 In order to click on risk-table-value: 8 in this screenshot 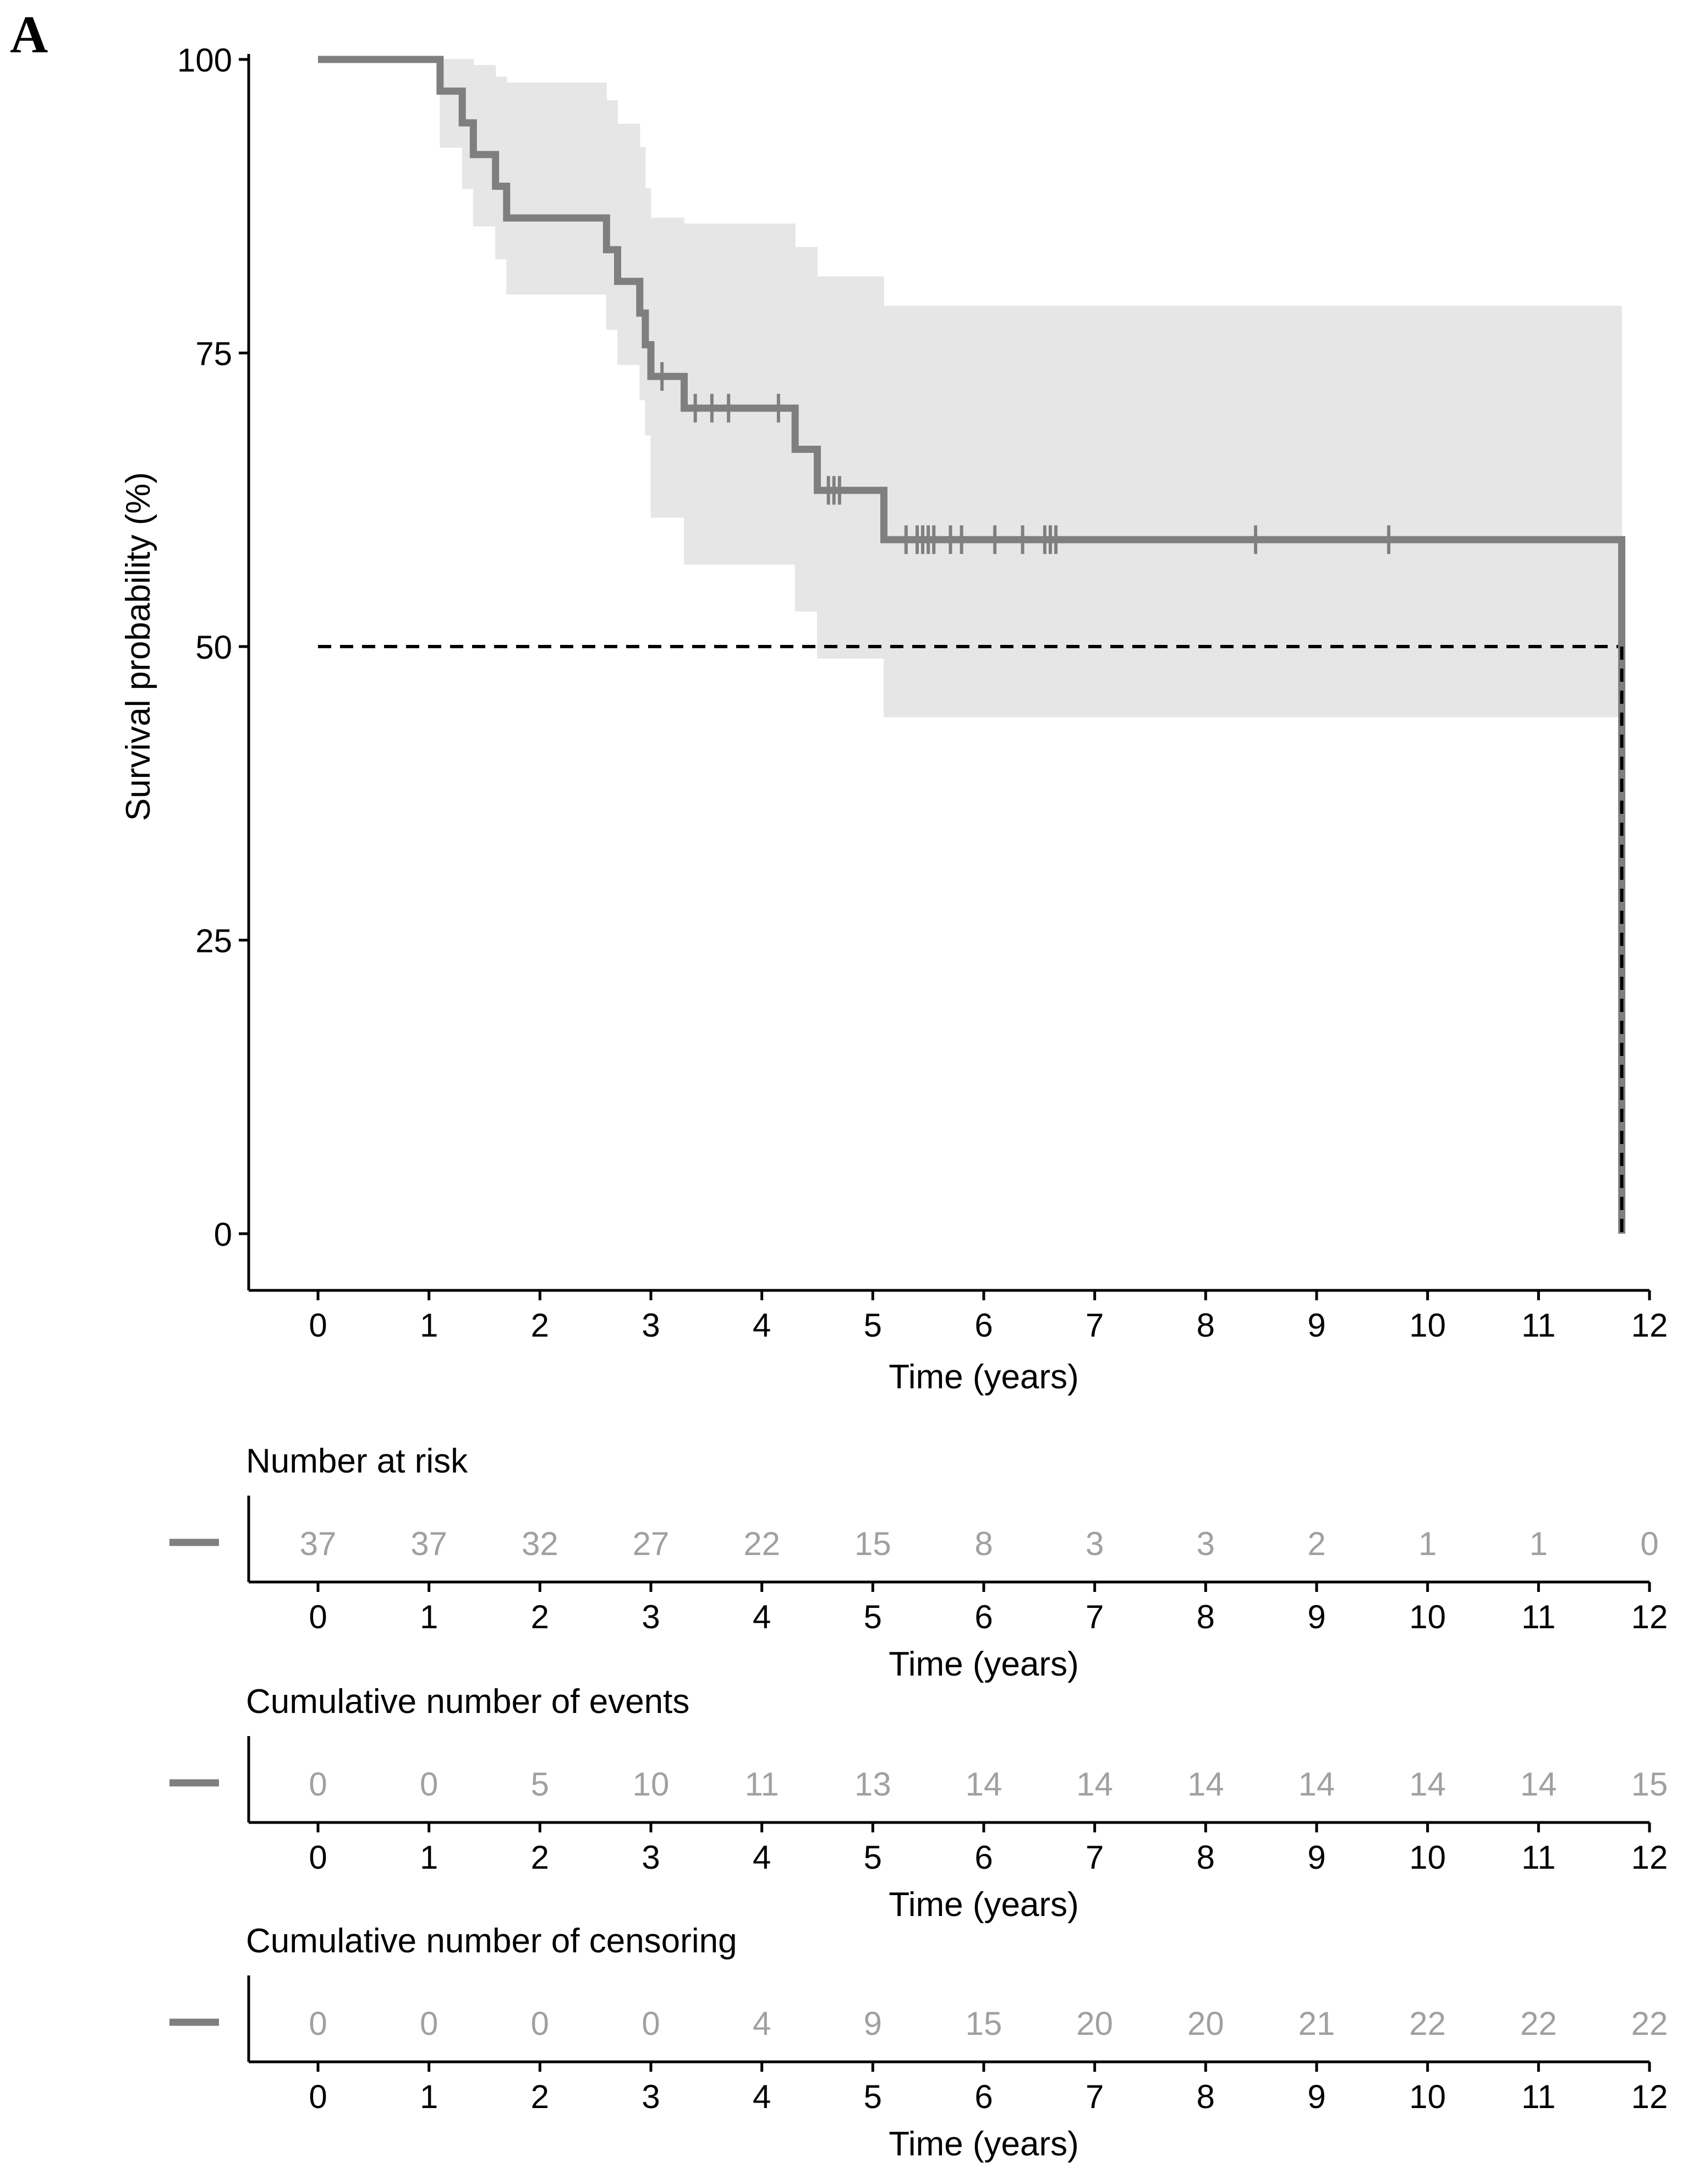, I will do `click(984, 1543)`.